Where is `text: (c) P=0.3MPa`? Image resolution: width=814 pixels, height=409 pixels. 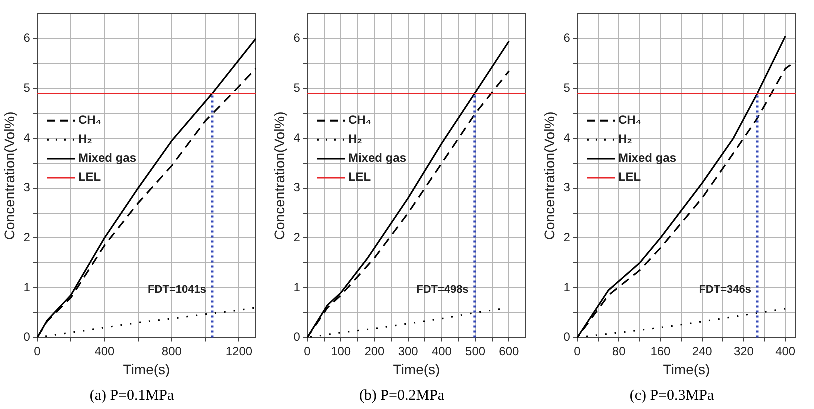 text: (c) P=0.3MPa is located at coordinates (672, 396).